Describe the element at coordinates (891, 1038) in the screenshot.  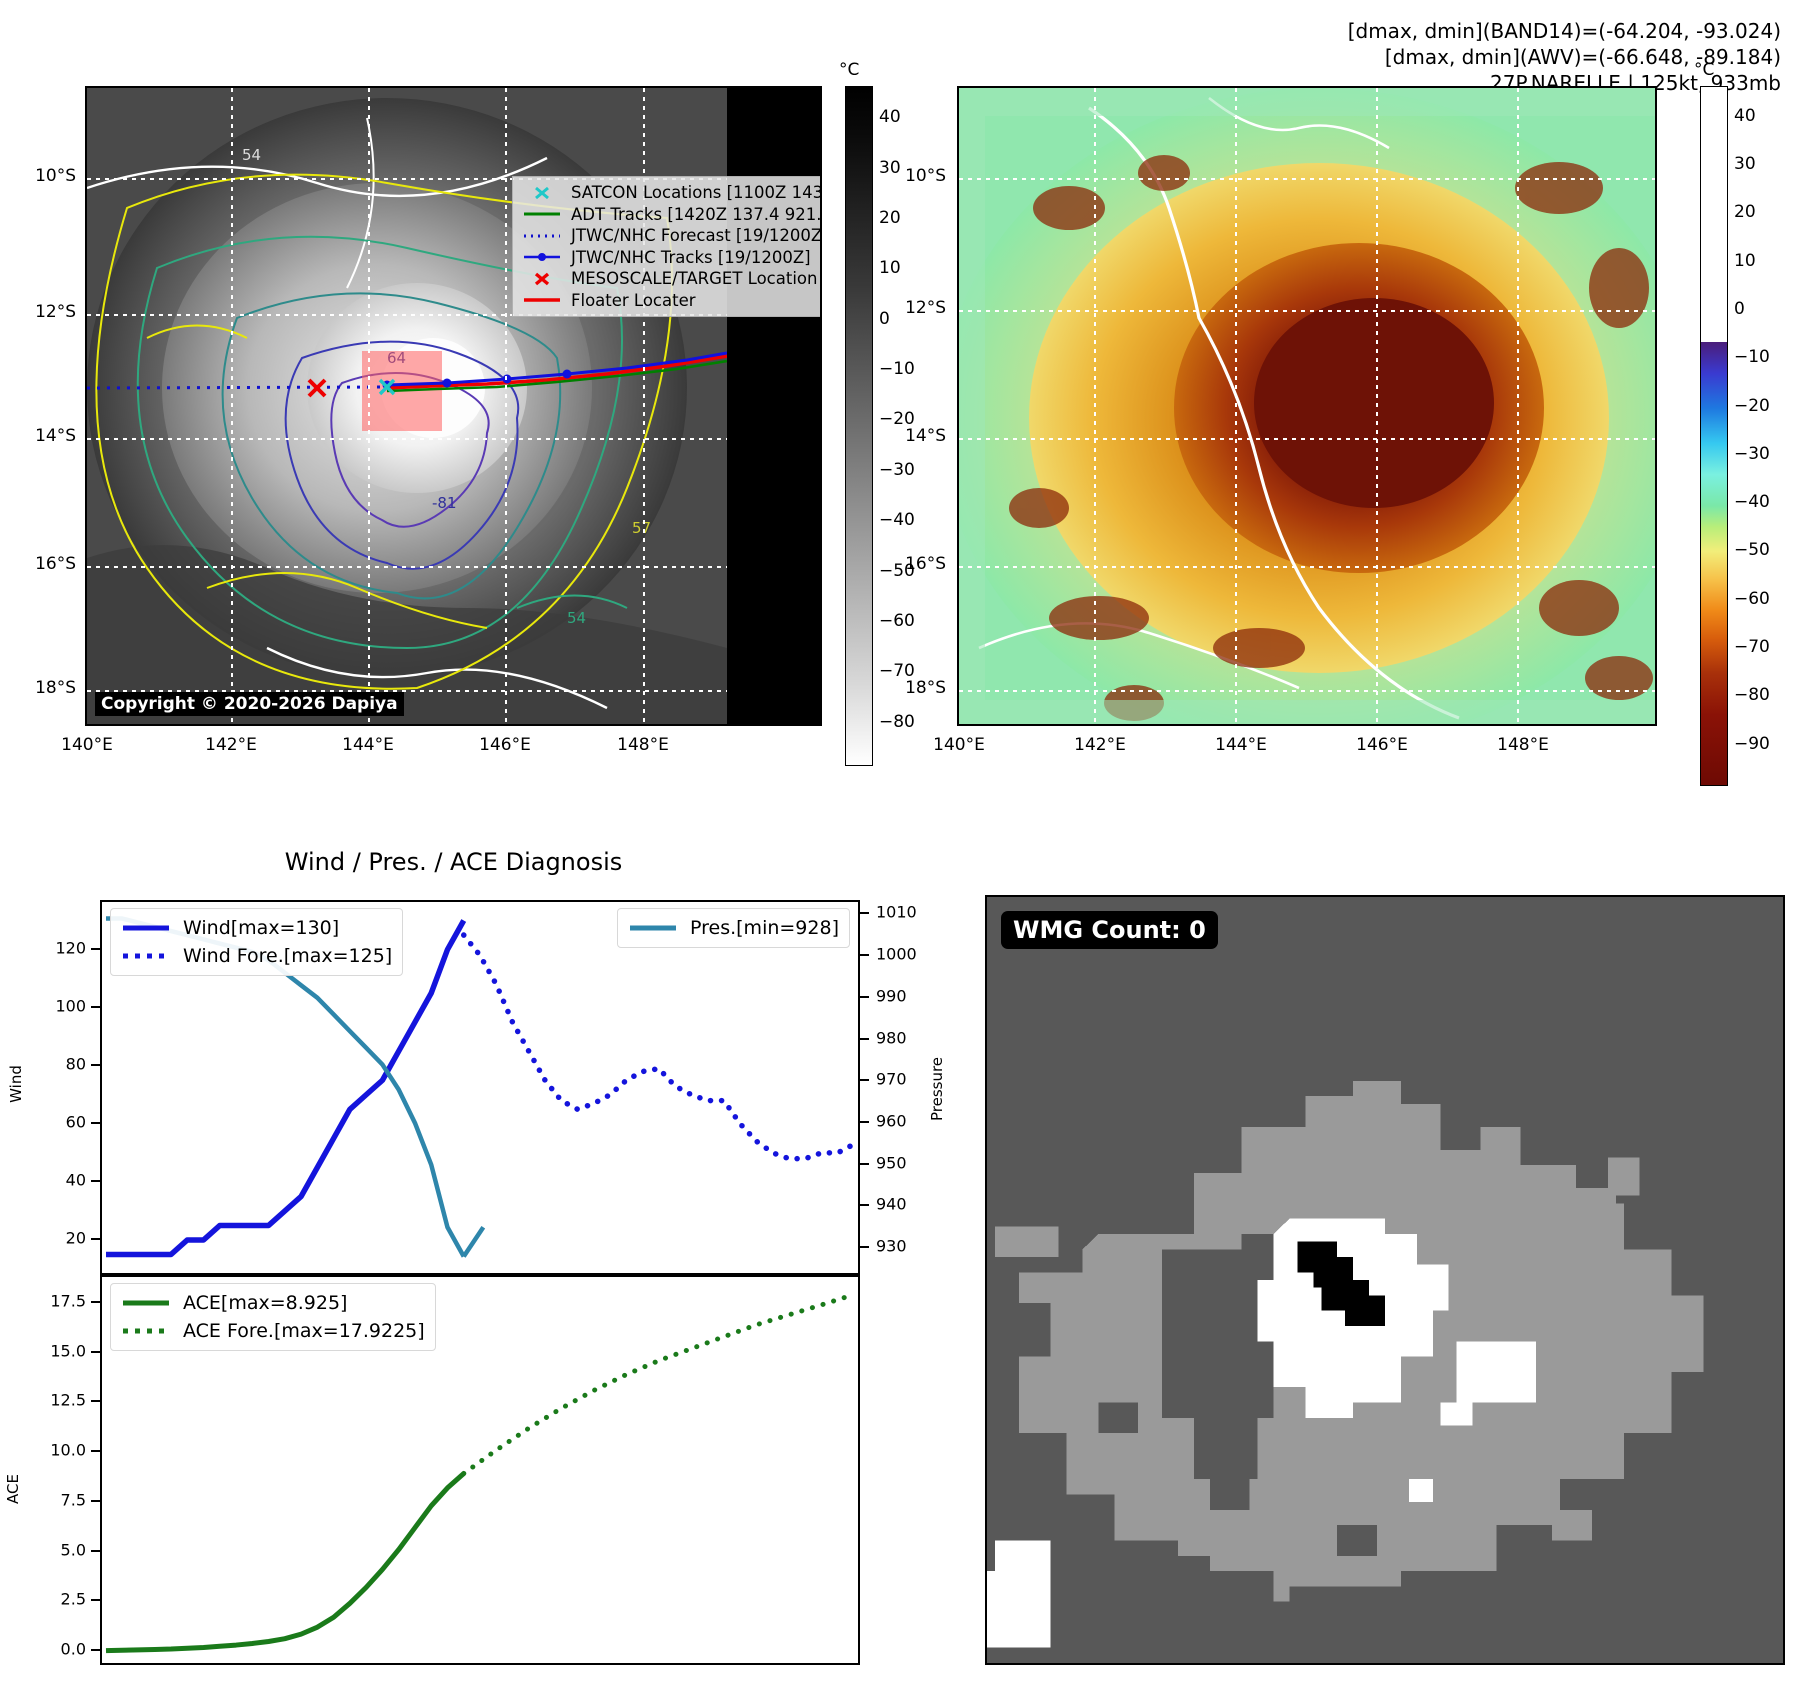
I see `pressure-ytick-980: 980` at that location.